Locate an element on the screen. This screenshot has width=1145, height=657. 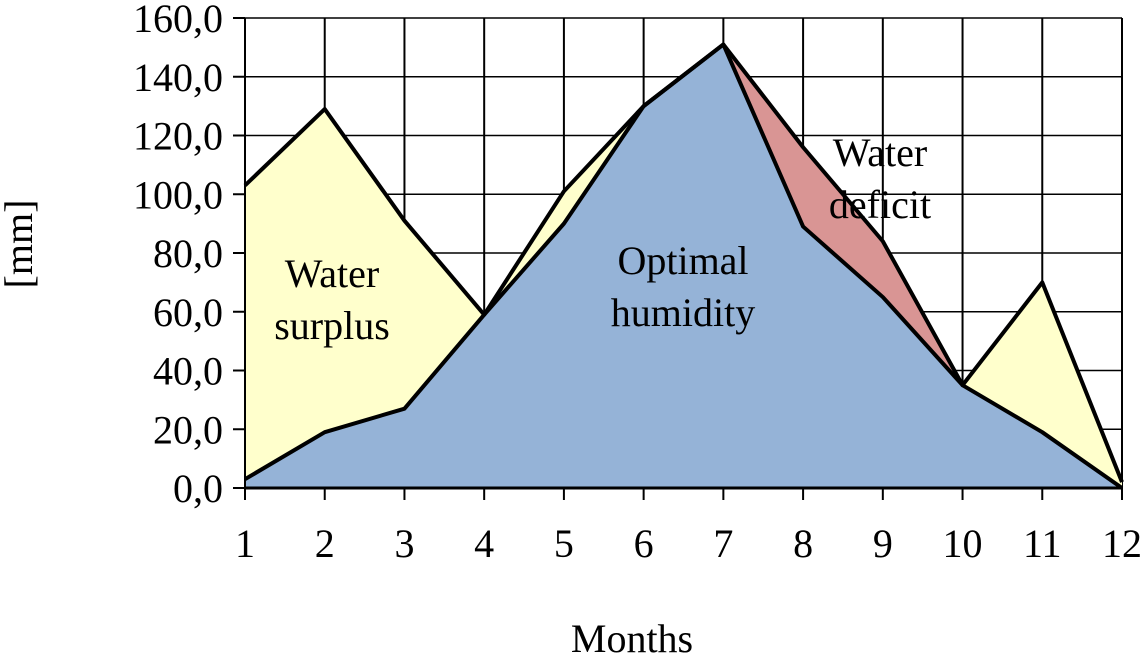
x-tick-label: 6 is located at coordinates (644, 543).